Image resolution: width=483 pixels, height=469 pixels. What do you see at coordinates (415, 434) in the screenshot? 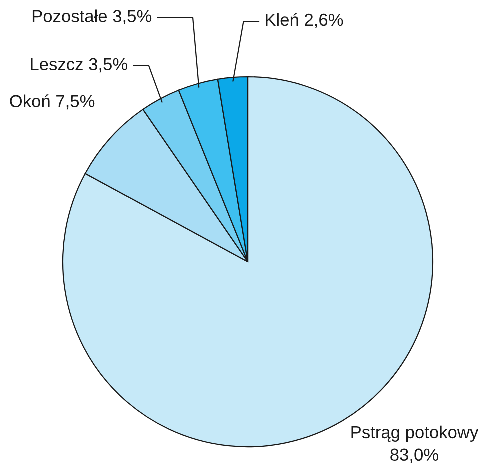
I see `slice-label: Pstrąg potokowy` at bounding box center [415, 434].